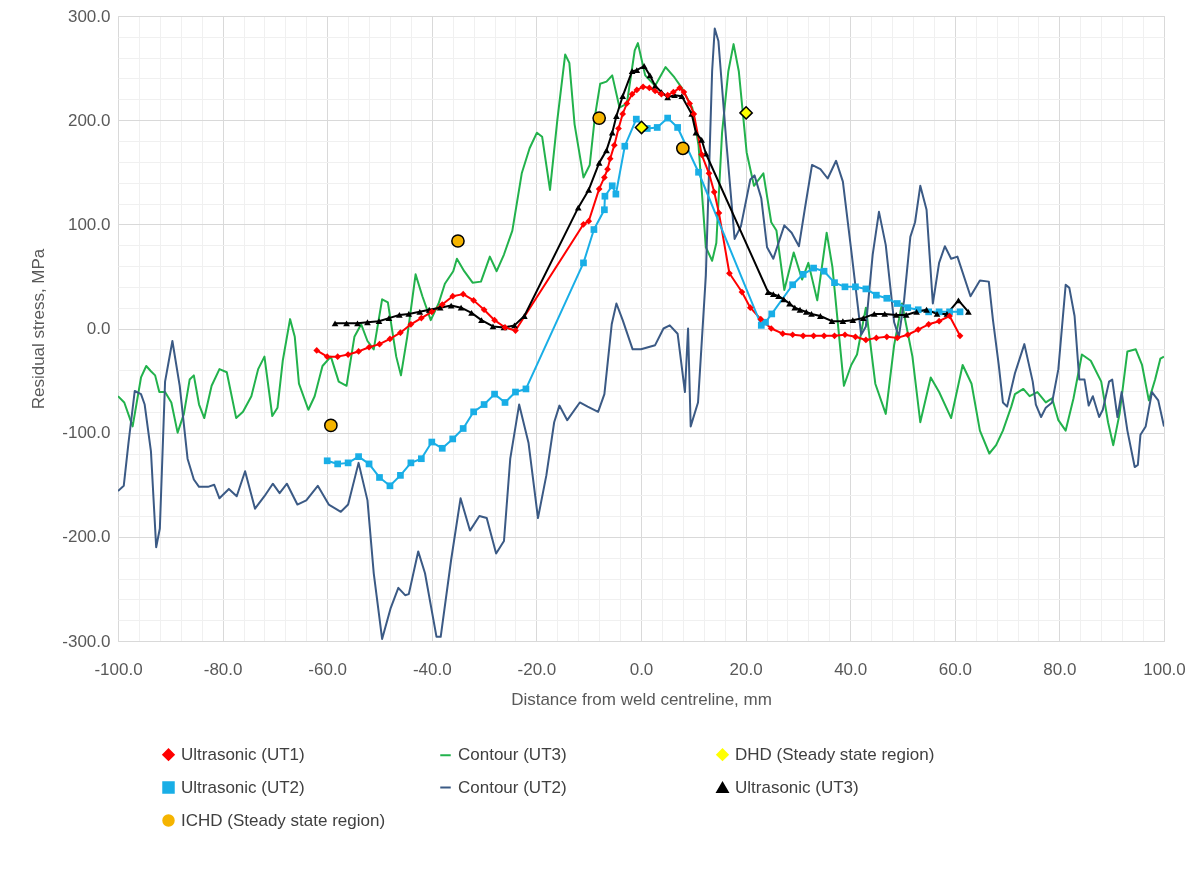 Image resolution: width=1199 pixels, height=878 pixels. What do you see at coordinates (641, 669) in the screenshot?
I see `x-tick-label: 0.0` at bounding box center [641, 669].